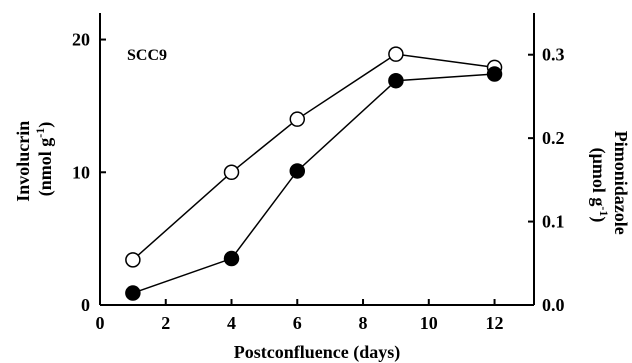 This screenshot has width=632, height=363. I want to click on right-y-axis-title-close: ), so click(598, 219).